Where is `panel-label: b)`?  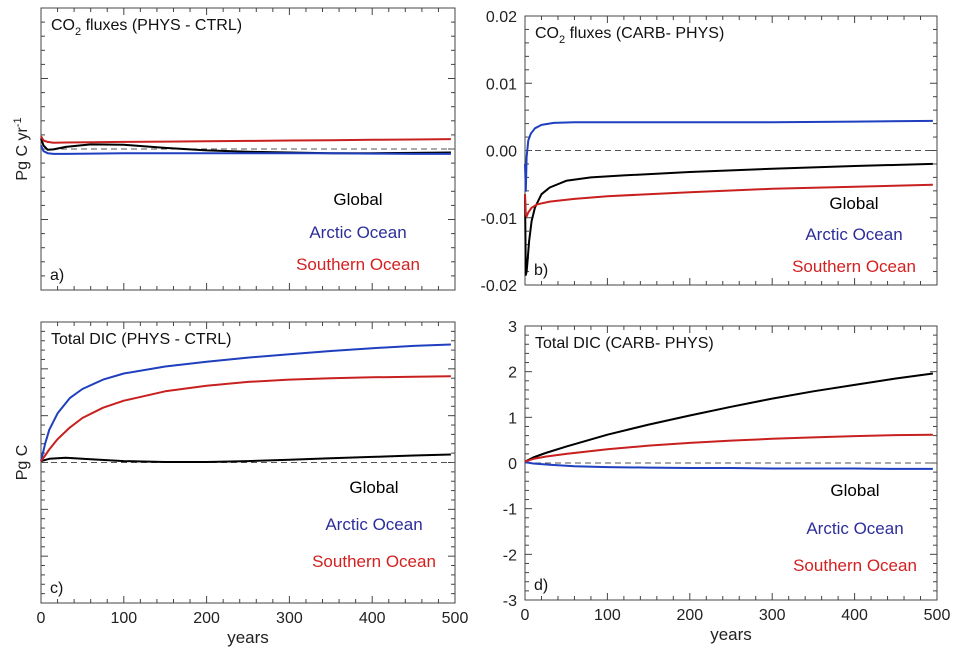
panel-label: b) is located at coordinates (541, 270).